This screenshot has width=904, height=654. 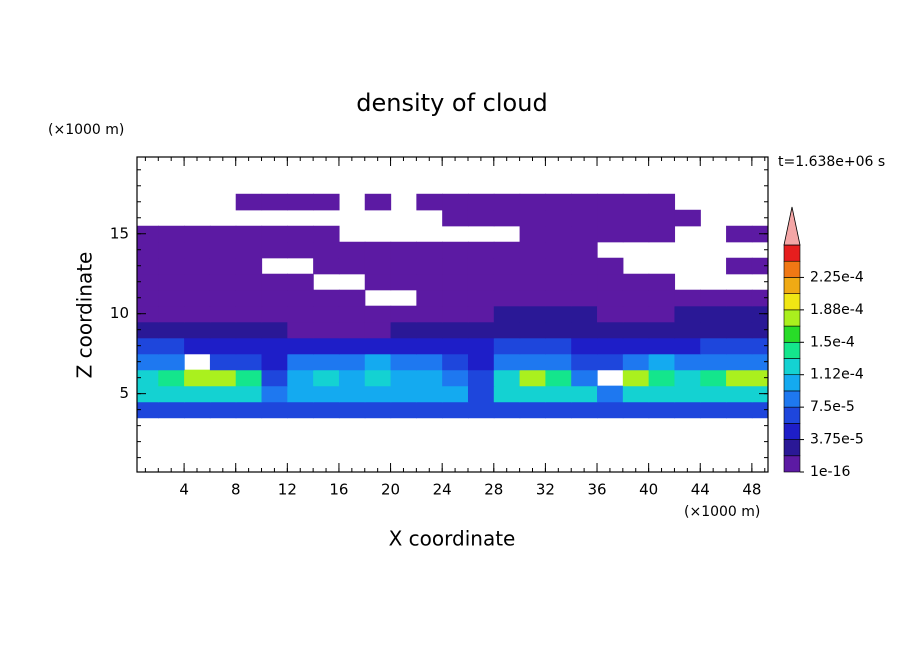 What do you see at coordinates (493, 490) in the screenshot?
I see `x-tick-label: 28` at bounding box center [493, 490].